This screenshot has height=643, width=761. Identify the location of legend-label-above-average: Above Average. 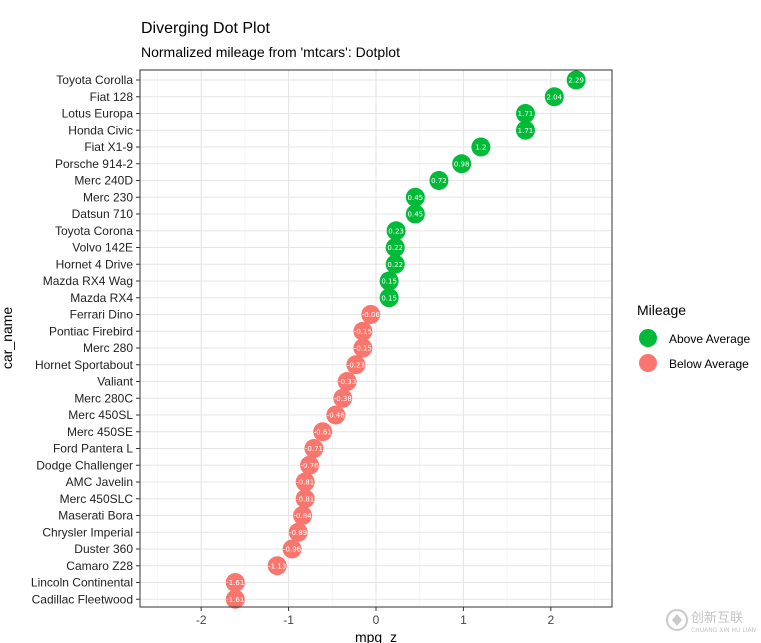
(710, 339).